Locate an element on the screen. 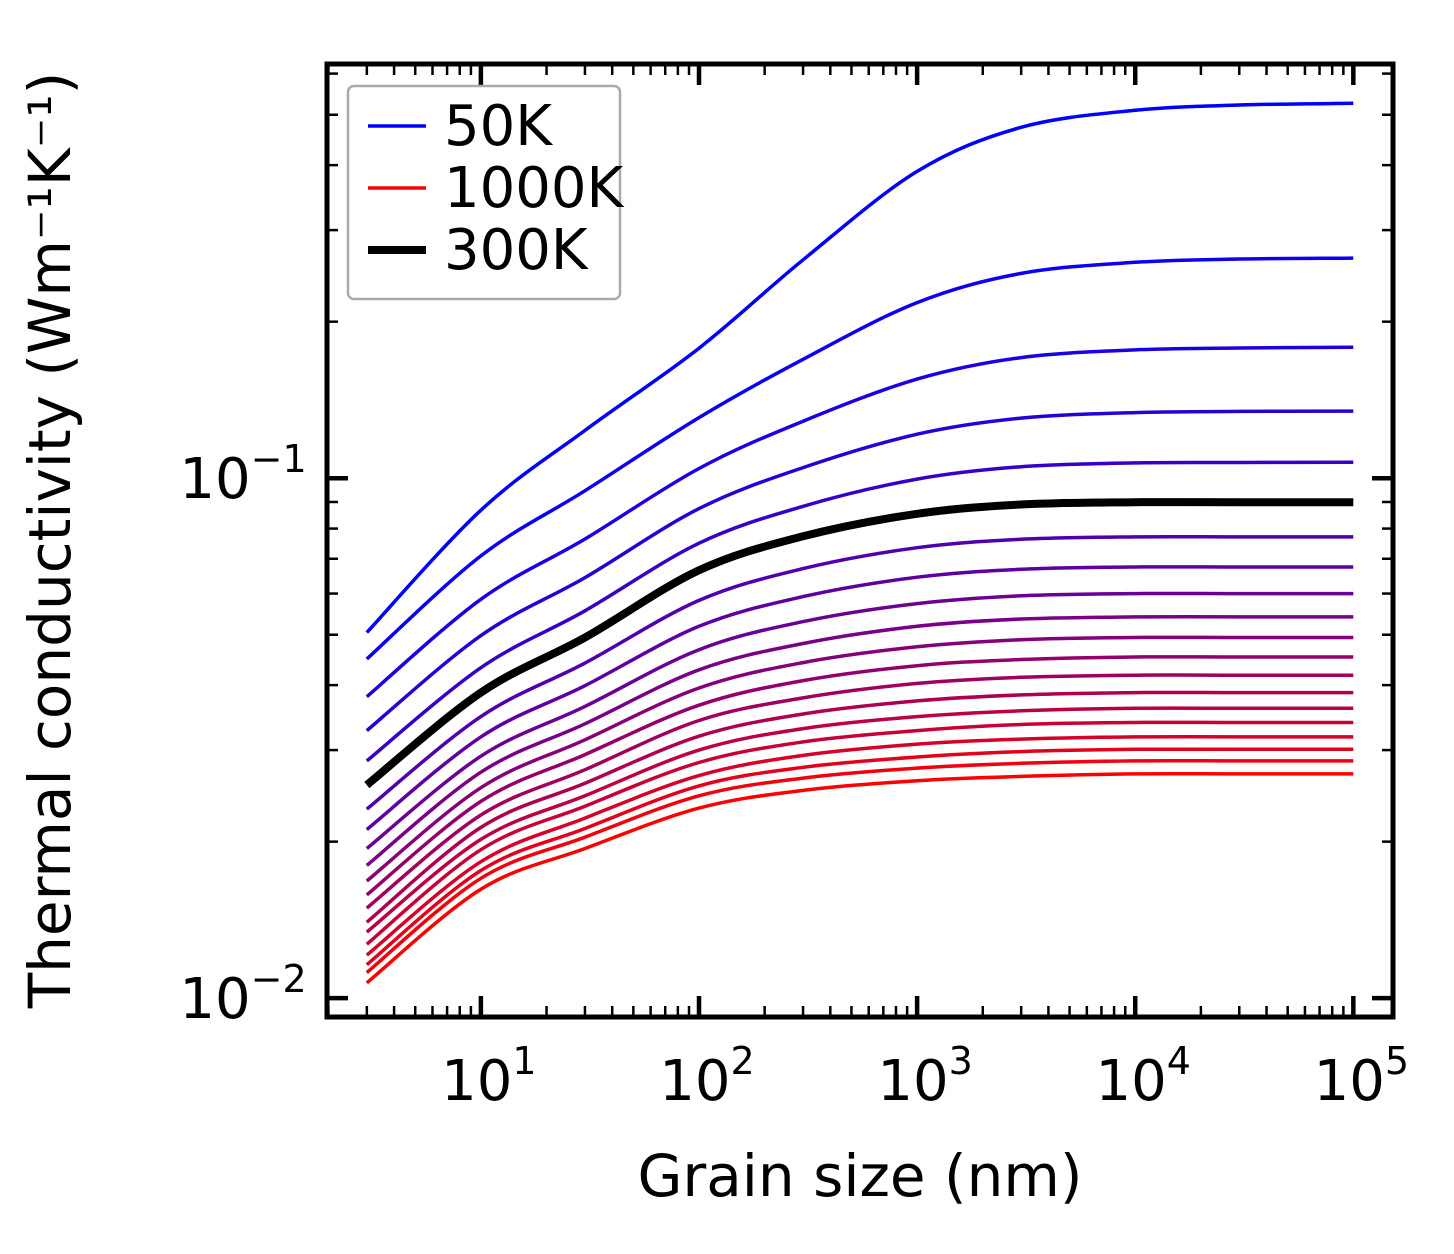 This screenshot has height=1254, width=1454. legend-label-1000K: 1000K is located at coordinates (534, 188).